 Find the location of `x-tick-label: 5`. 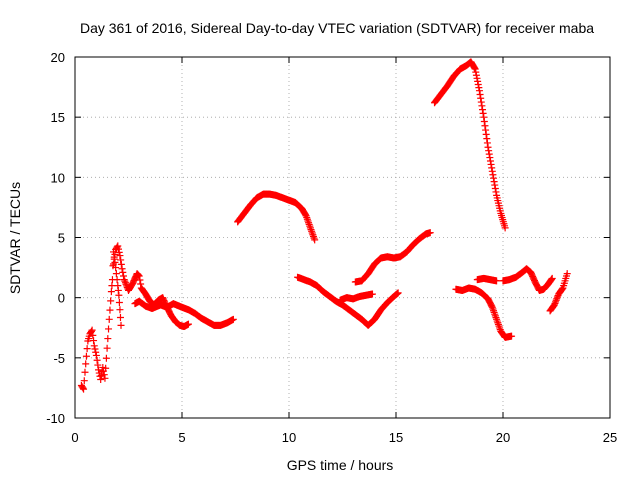

x-tick-label: 5 is located at coordinates (181, 437).